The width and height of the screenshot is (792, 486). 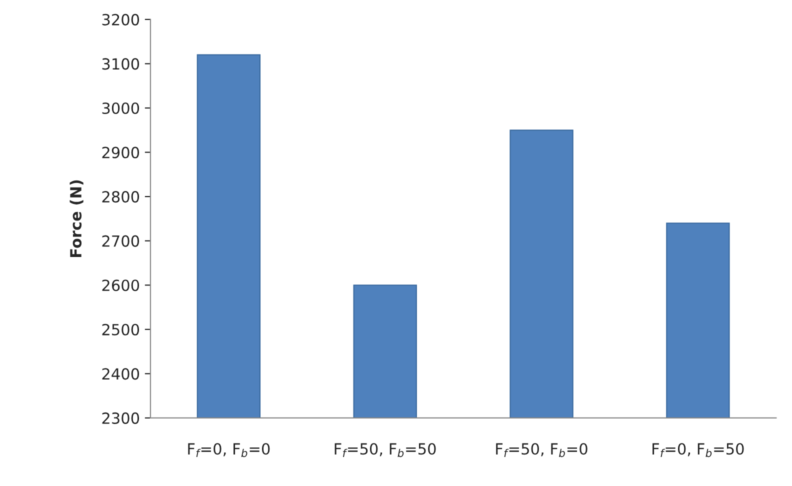 What do you see at coordinates (121, 108) in the screenshot?
I see `y-tick-label: 3000` at bounding box center [121, 108].